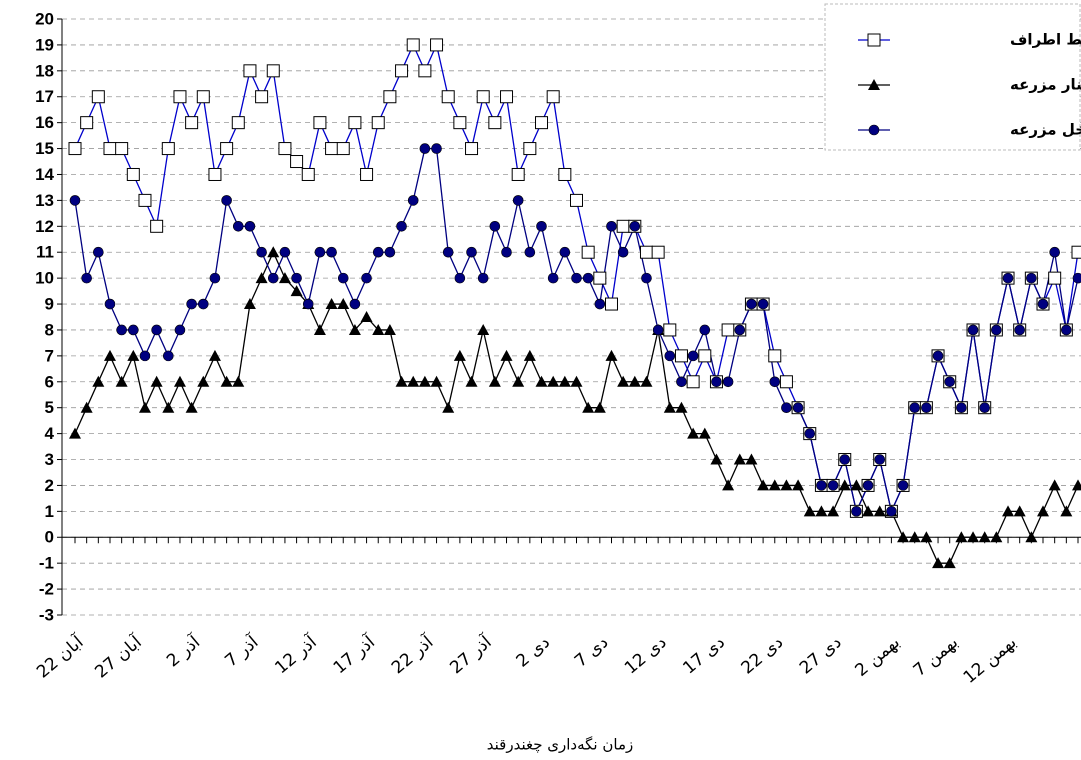 Image resolution: width=1081 pixels, height=760 pixels. What do you see at coordinates (763, 655) in the screenshot?
I see `x-tick-label: 22 دی` at bounding box center [763, 655].